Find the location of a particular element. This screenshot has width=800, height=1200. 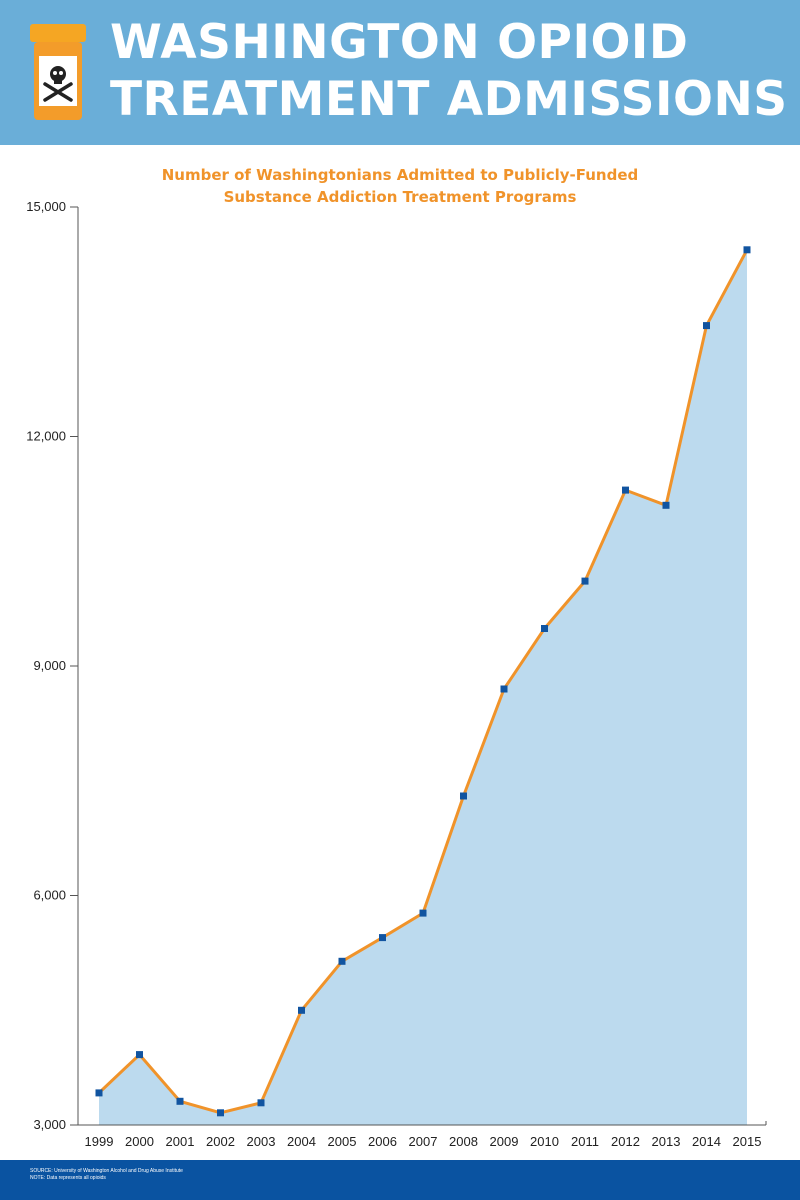

y-tick-label: 6,000 is located at coordinates (49, 895).